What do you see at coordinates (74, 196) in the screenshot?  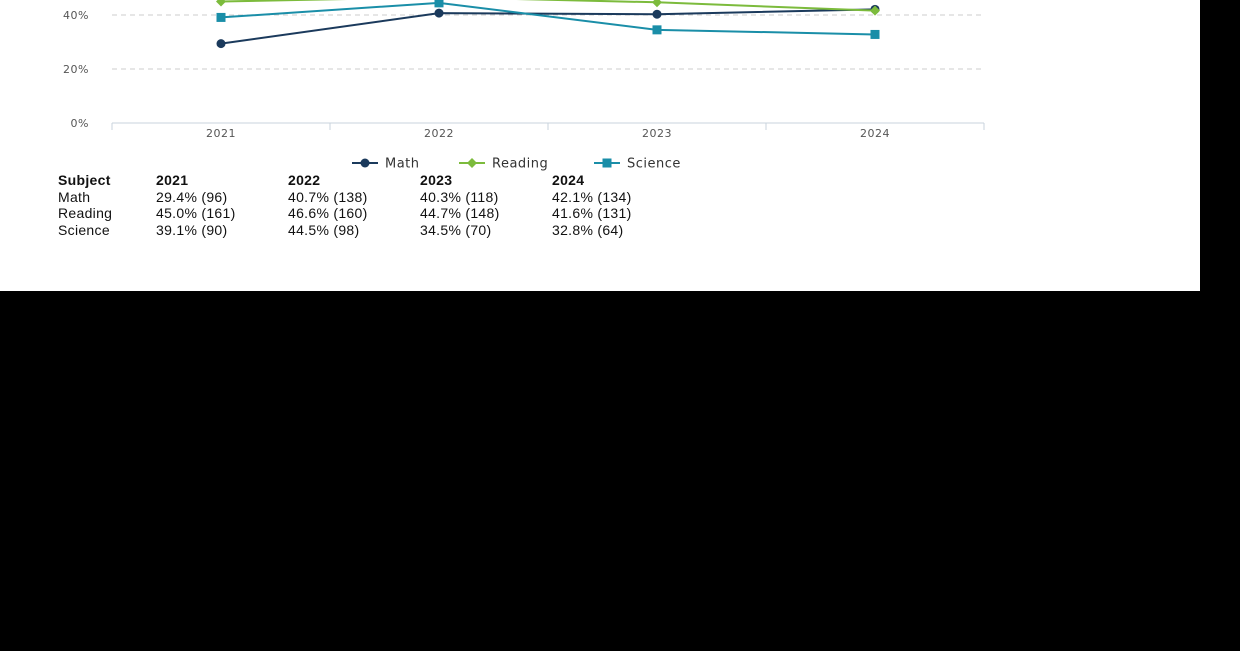 I see `table-cell: Math` at bounding box center [74, 196].